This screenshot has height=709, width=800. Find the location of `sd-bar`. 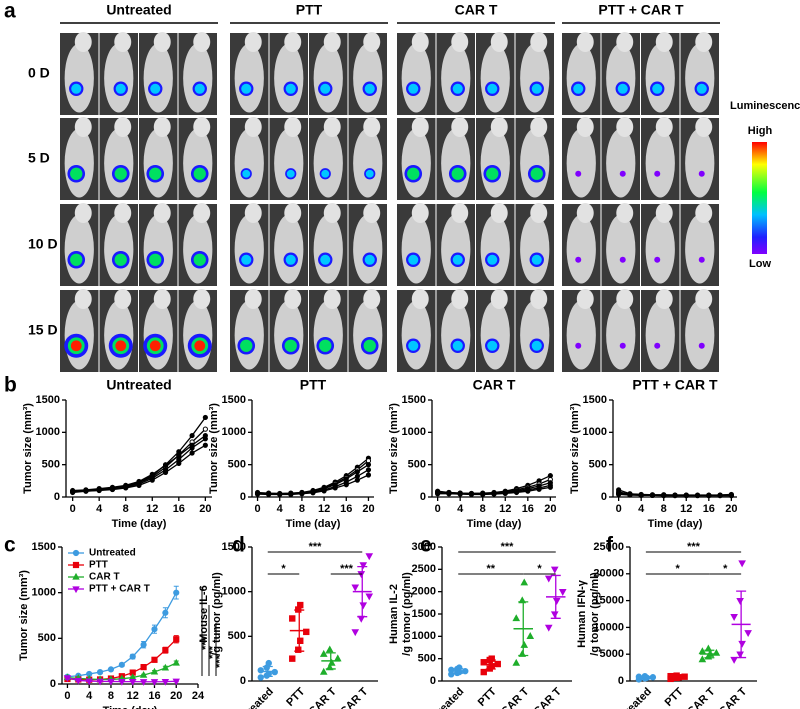

sd-bar is located at coordinates (458, 671).